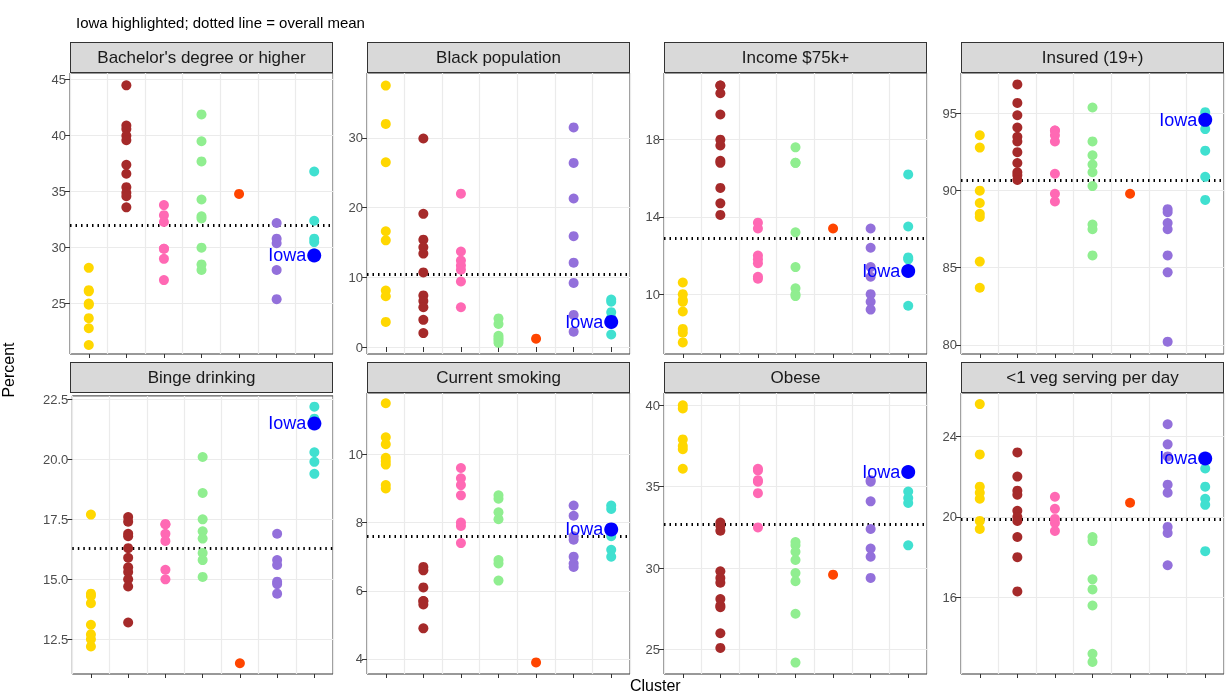 This screenshot has width=1231, height=696. What do you see at coordinates (55, 459) in the screenshot?
I see `y-tick-label: 20.0` at bounding box center [55, 459].